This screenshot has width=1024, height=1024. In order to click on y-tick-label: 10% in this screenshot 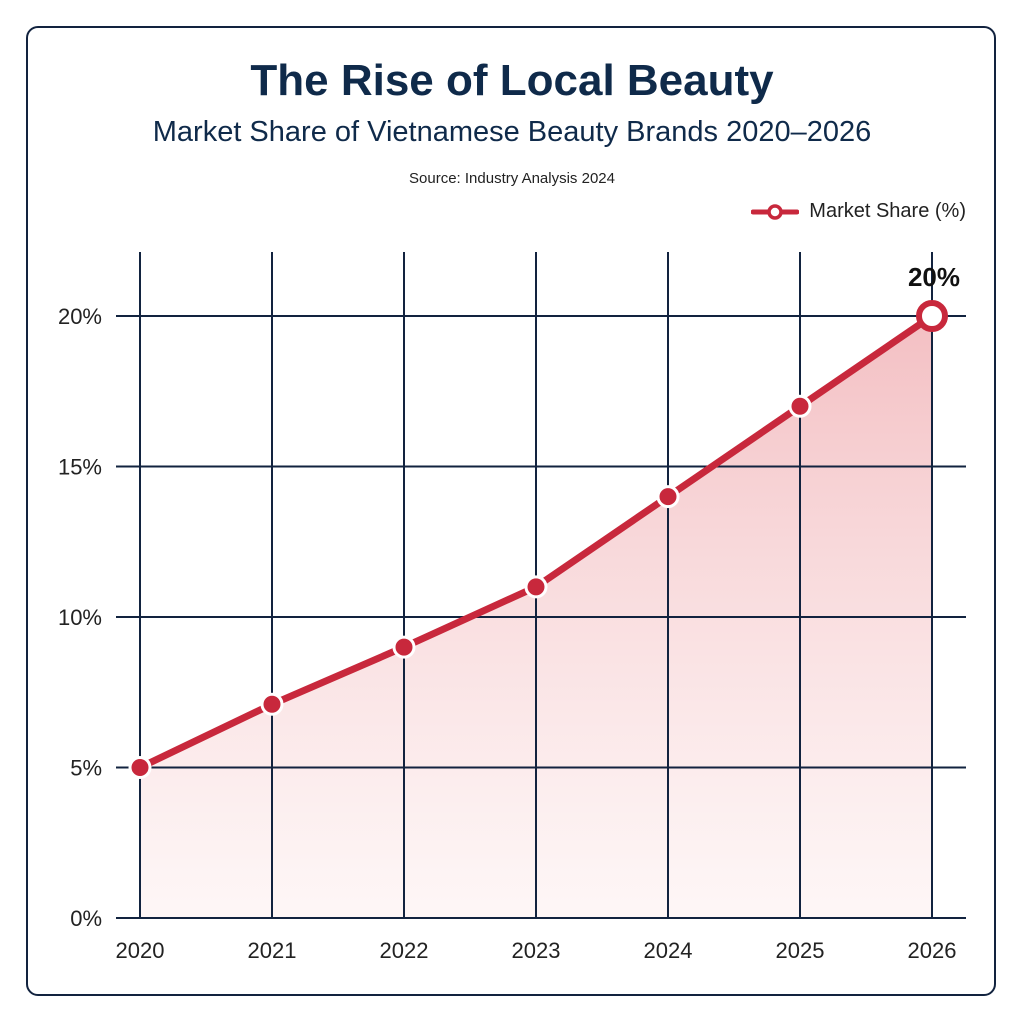, I will do `click(80, 617)`.